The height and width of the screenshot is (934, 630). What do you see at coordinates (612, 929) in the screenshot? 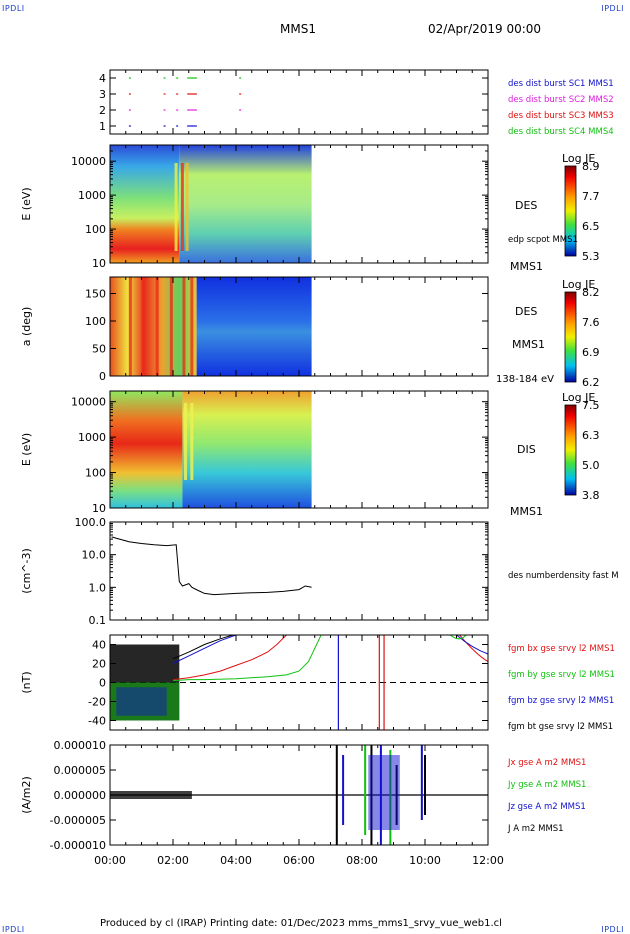
I see `corner-label-bottom-right: IPDLI` at bounding box center [612, 929].